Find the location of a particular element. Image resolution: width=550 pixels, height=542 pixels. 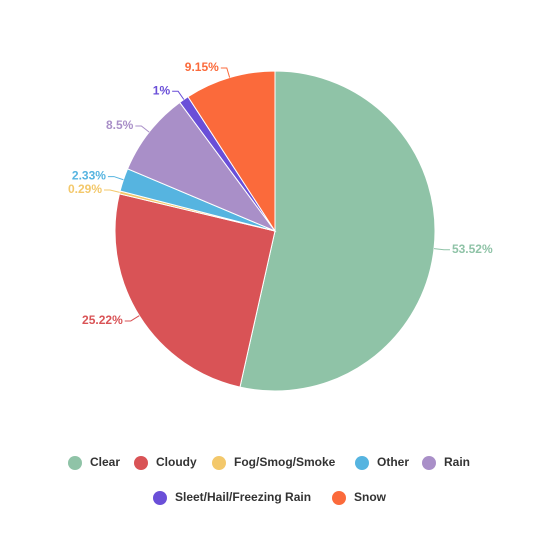

legend-label: Cloudy is located at coordinates (176, 462).